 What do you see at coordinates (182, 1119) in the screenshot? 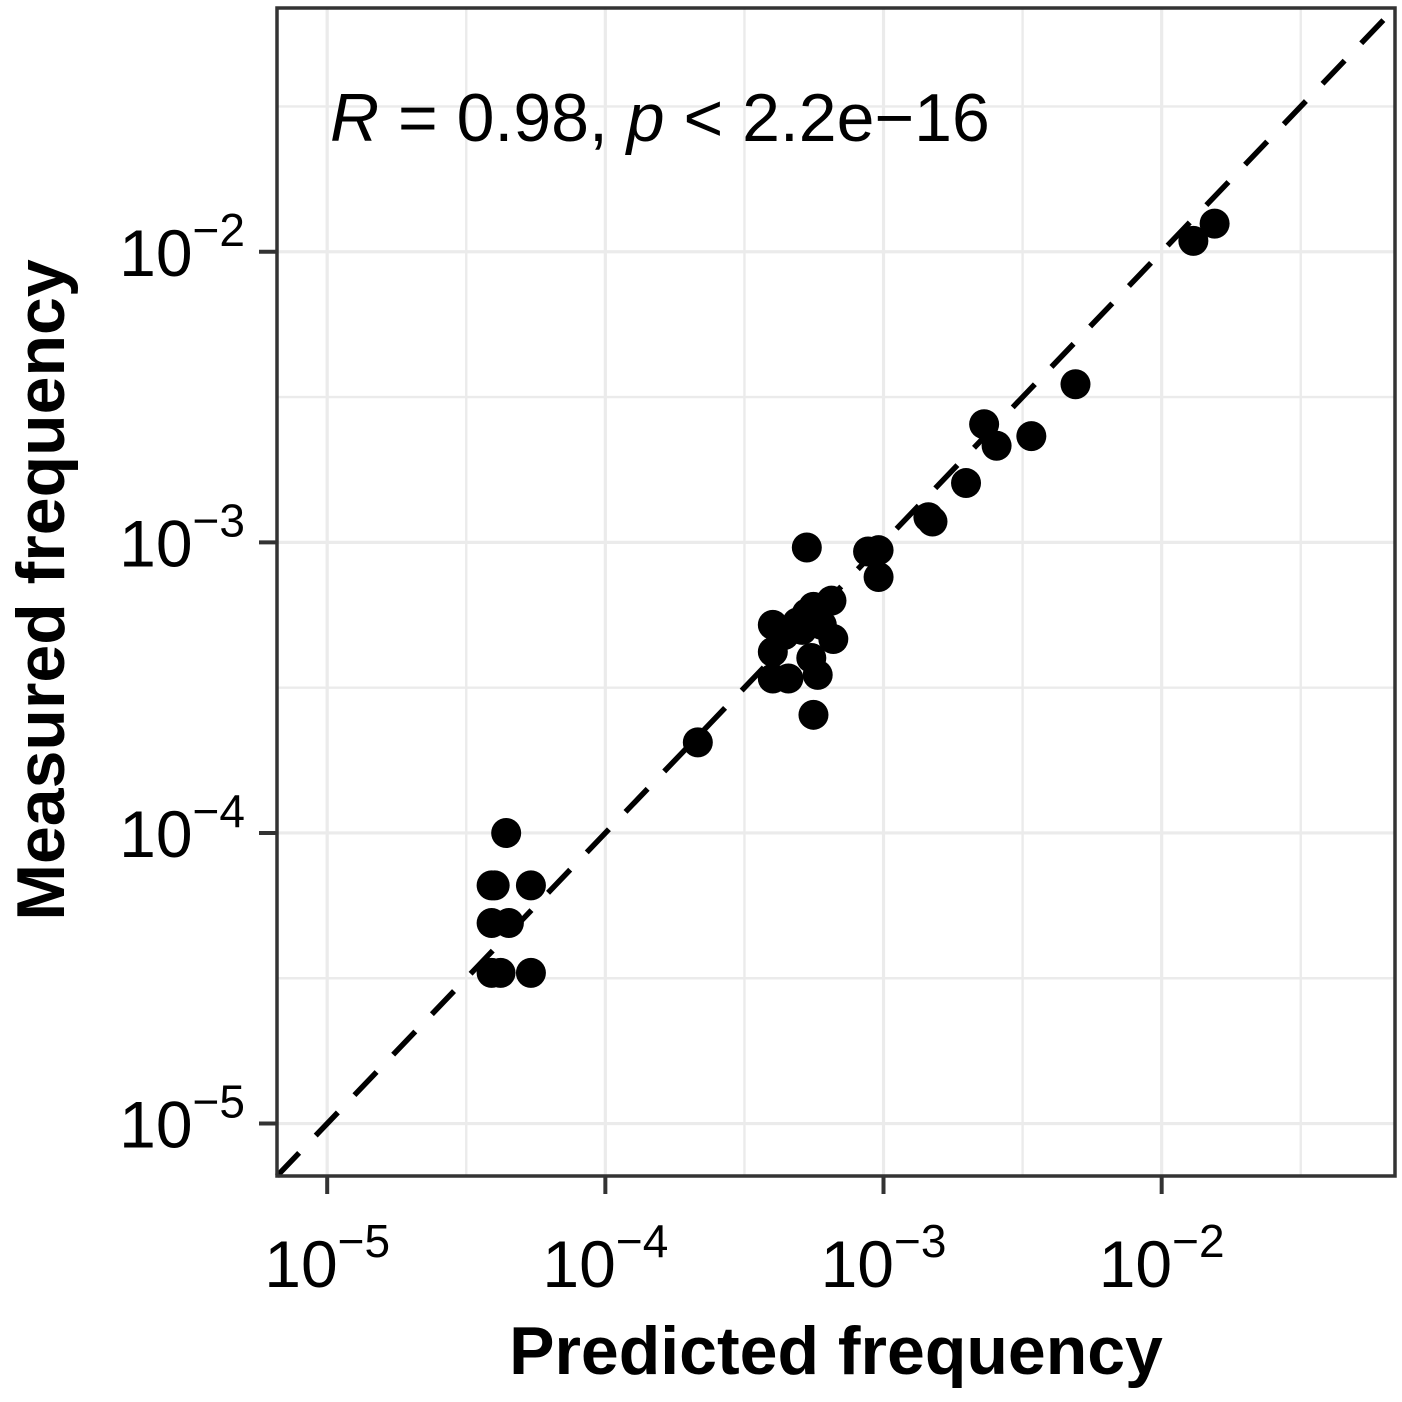
I see `y-tick-label: 10⁻⁵` at bounding box center [182, 1119].